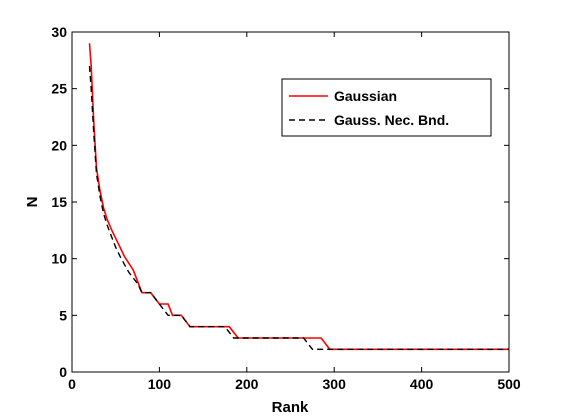 The image size is (561, 420). I want to click on y-tick-label: 0, so click(63, 372).